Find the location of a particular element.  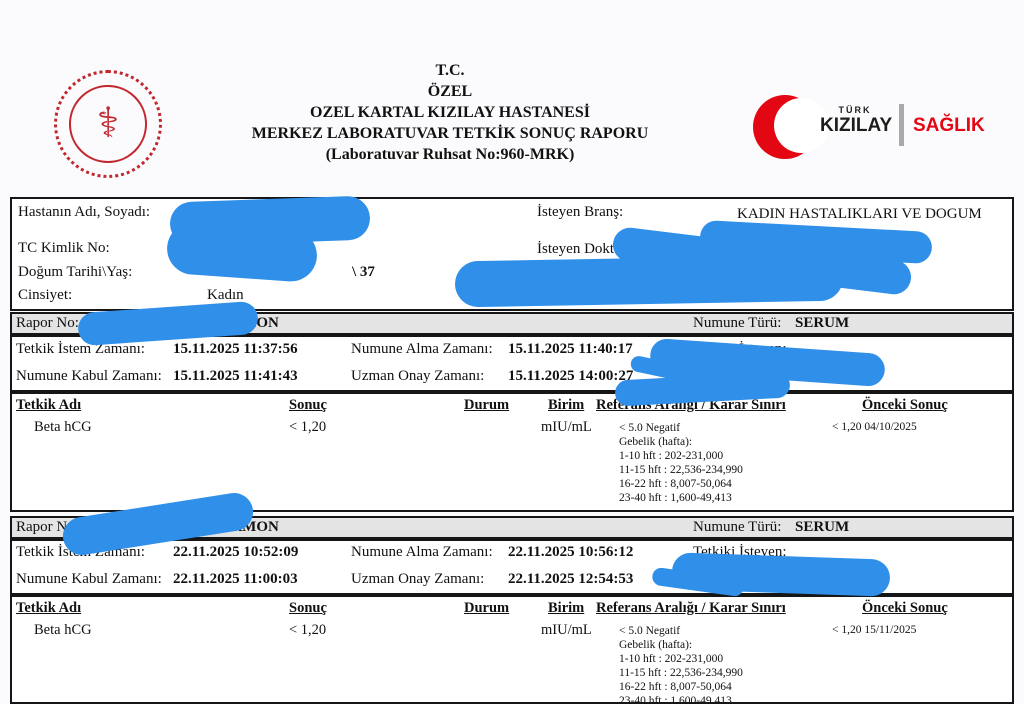

col-test-name-1: Tetkik Adı is located at coordinates (49, 405).